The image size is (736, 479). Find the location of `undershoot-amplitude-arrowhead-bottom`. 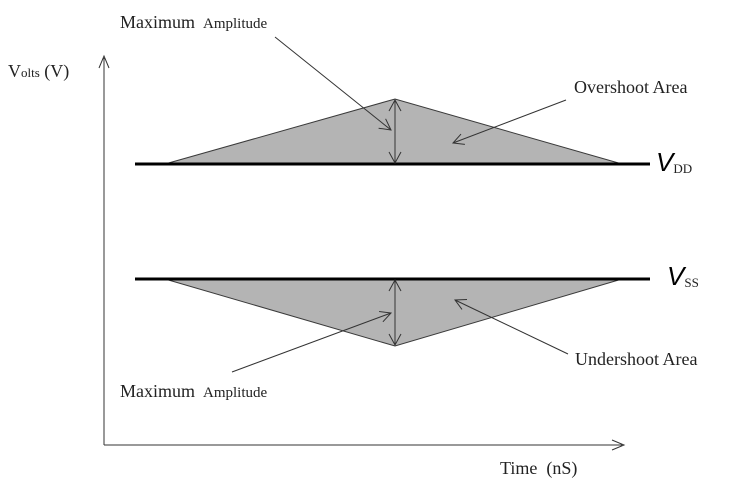

undershoot-amplitude-arrowhead-bottom is located at coordinates (395, 340).